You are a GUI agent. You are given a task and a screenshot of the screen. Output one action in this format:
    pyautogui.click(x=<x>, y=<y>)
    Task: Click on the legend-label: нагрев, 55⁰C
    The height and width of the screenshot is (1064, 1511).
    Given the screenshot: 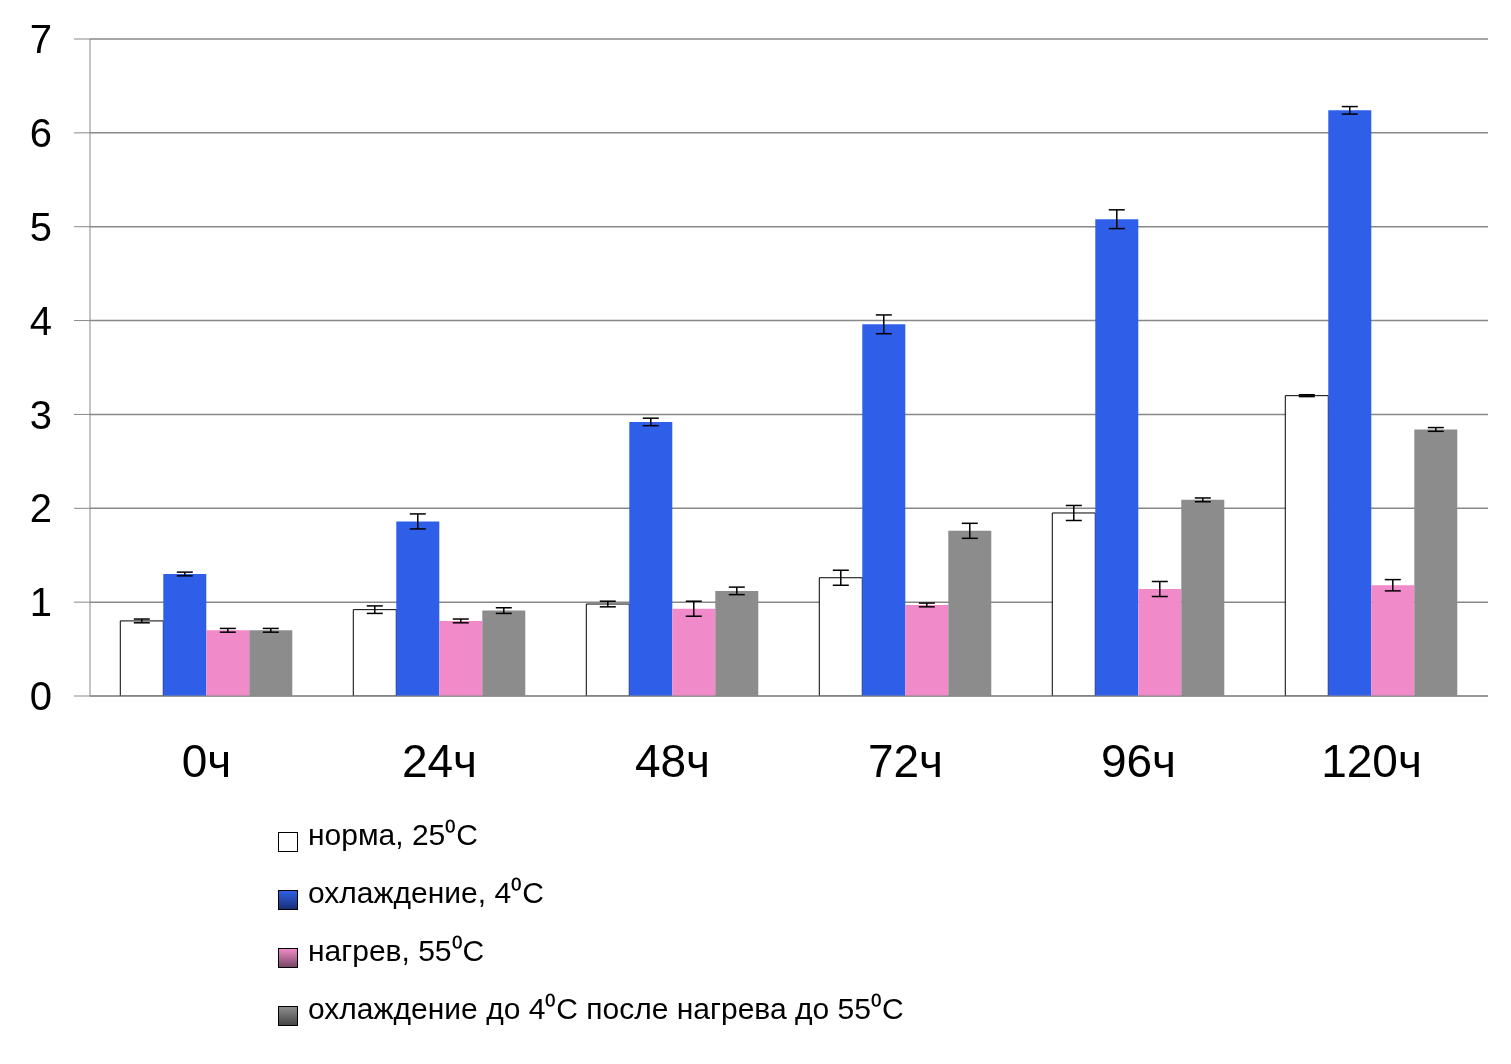 What is the action you would take?
    pyautogui.click(x=396, y=951)
    